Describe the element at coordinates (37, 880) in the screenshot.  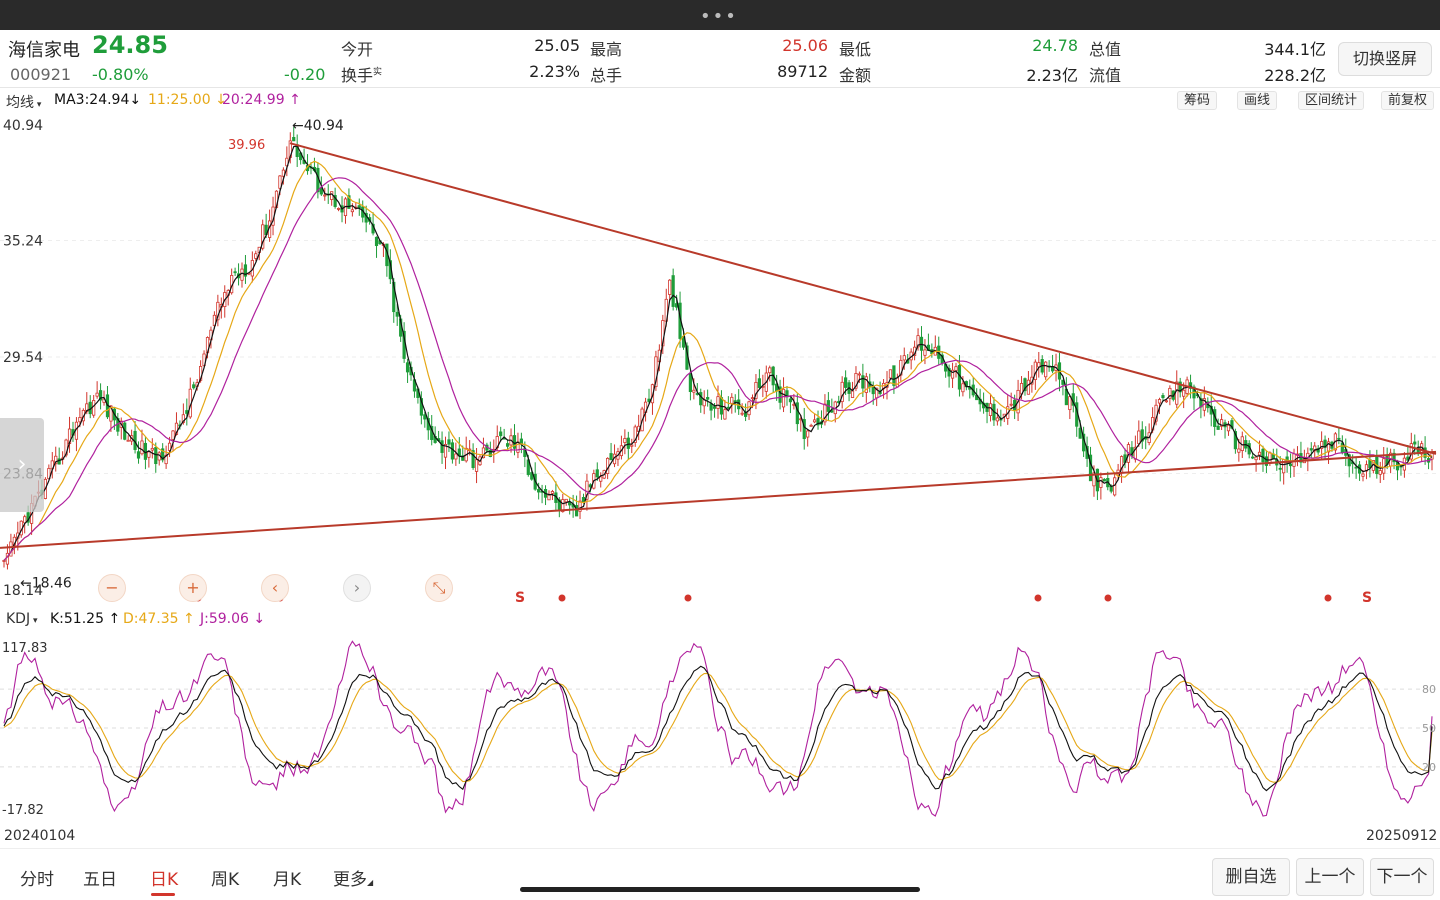
I see `tab-intraday: 分时` at that location.